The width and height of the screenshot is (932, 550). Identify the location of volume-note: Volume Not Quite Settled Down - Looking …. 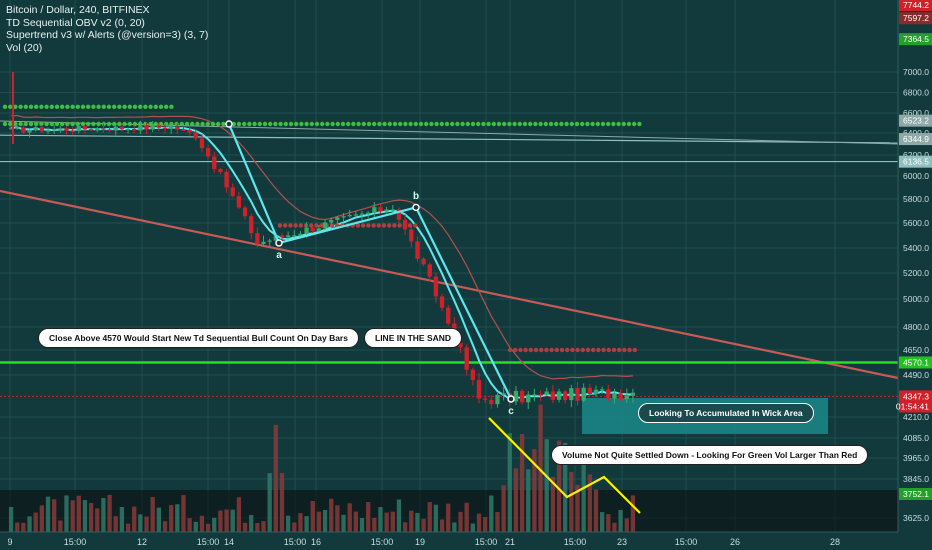
(710, 455).